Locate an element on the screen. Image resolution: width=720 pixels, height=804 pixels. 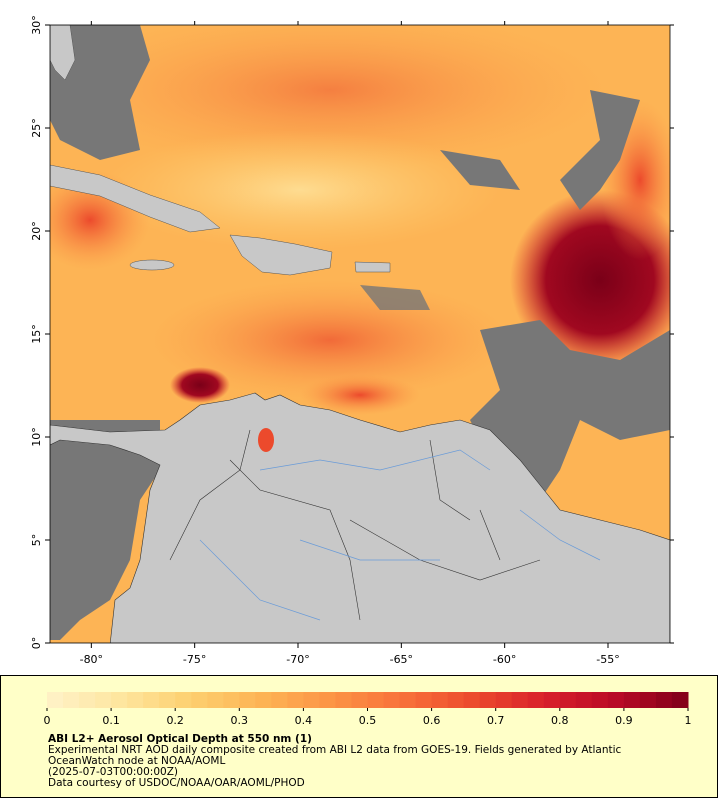
colorbar-tick-label: 0.6 is located at coordinates (432, 720).